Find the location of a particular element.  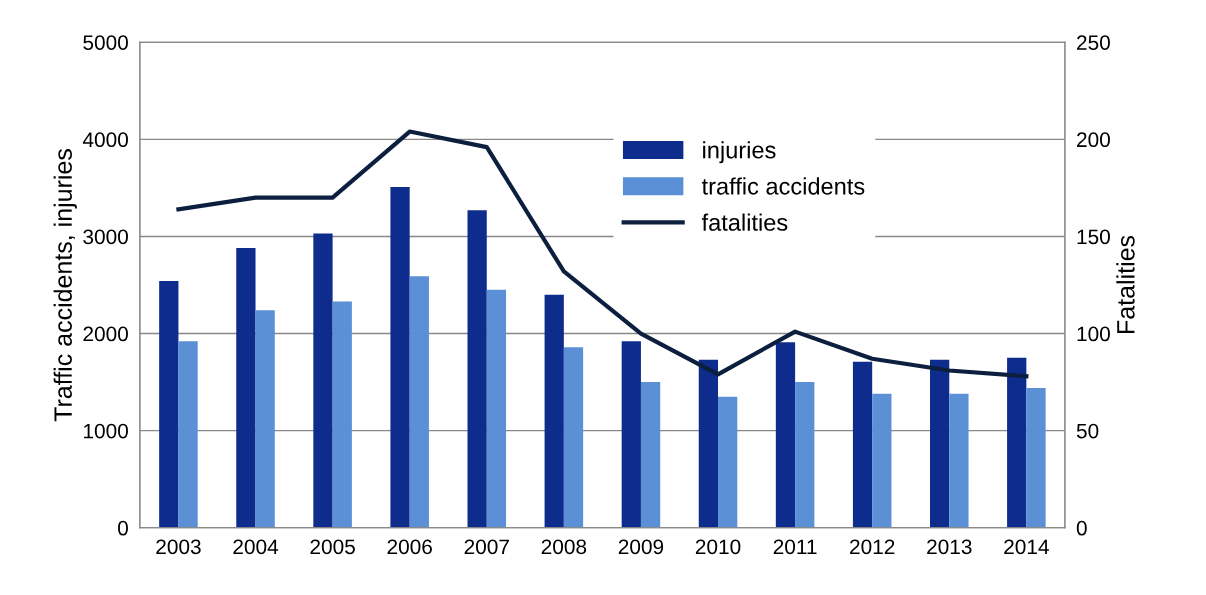

y2-tick-label: 100 is located at coordinates (1093, 334).